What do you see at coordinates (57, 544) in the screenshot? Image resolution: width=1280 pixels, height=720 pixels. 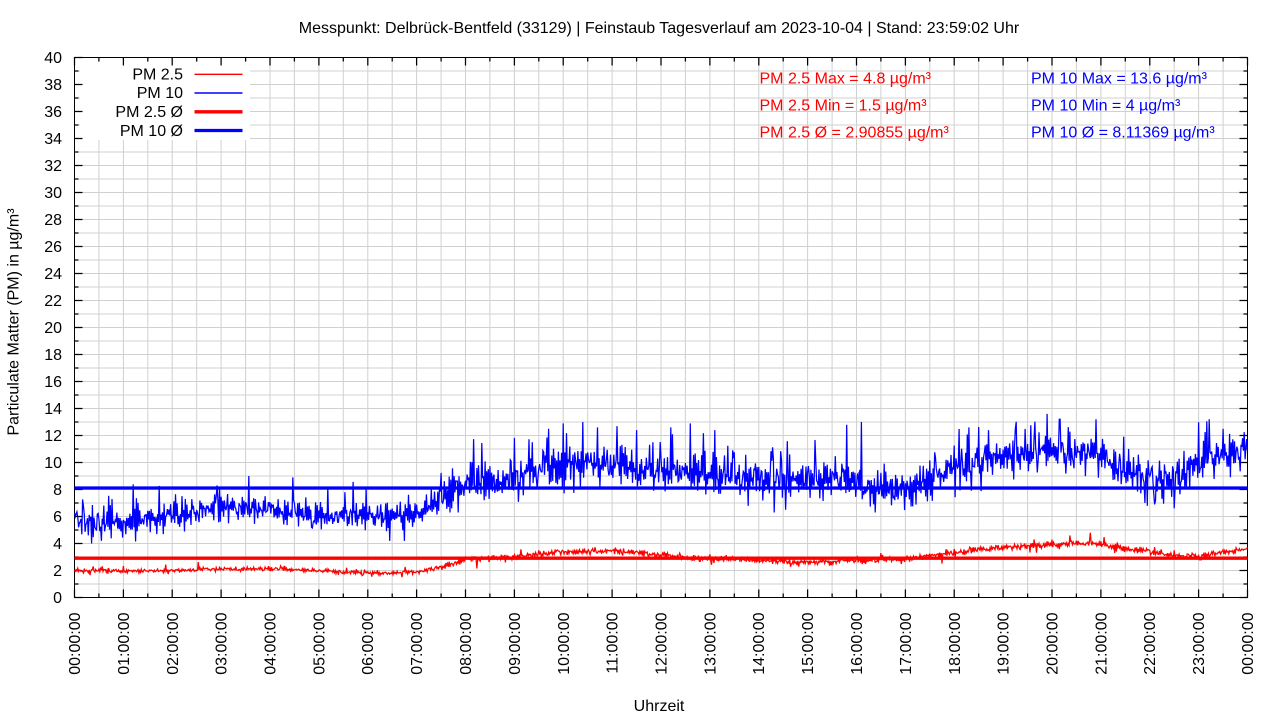 I see `svg-text: 4` at bounding box center [57, 544].